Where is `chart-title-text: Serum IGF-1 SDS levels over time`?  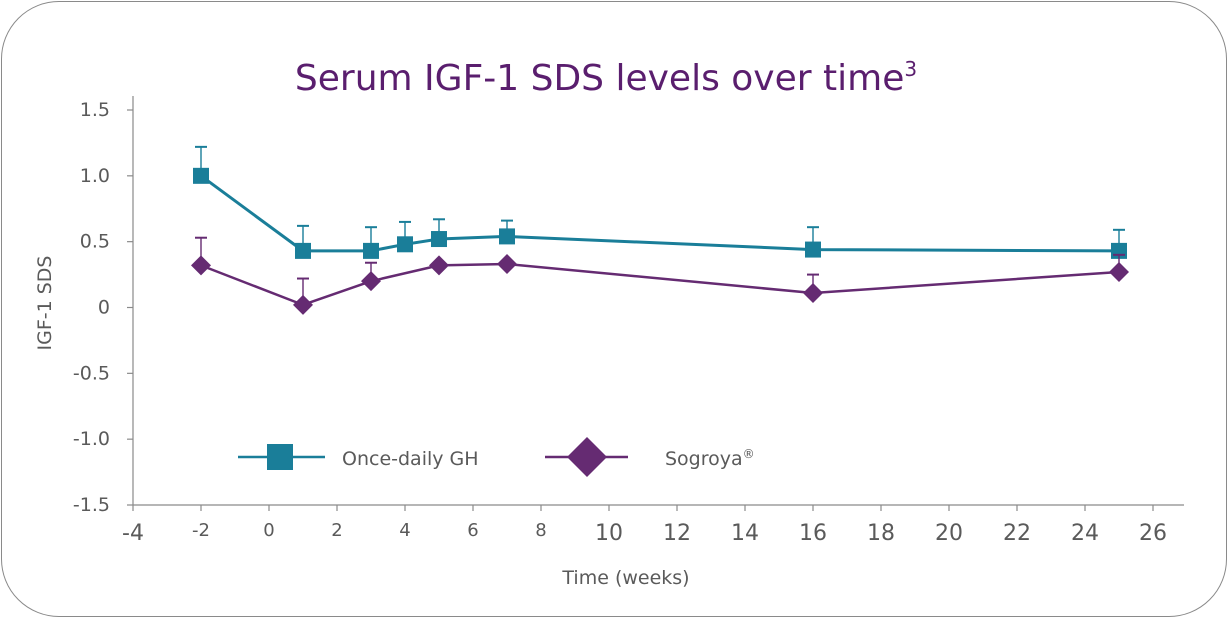 chart-title-text: Serum IGF-1 SDS levels over time is located at coordinates (599, 78).